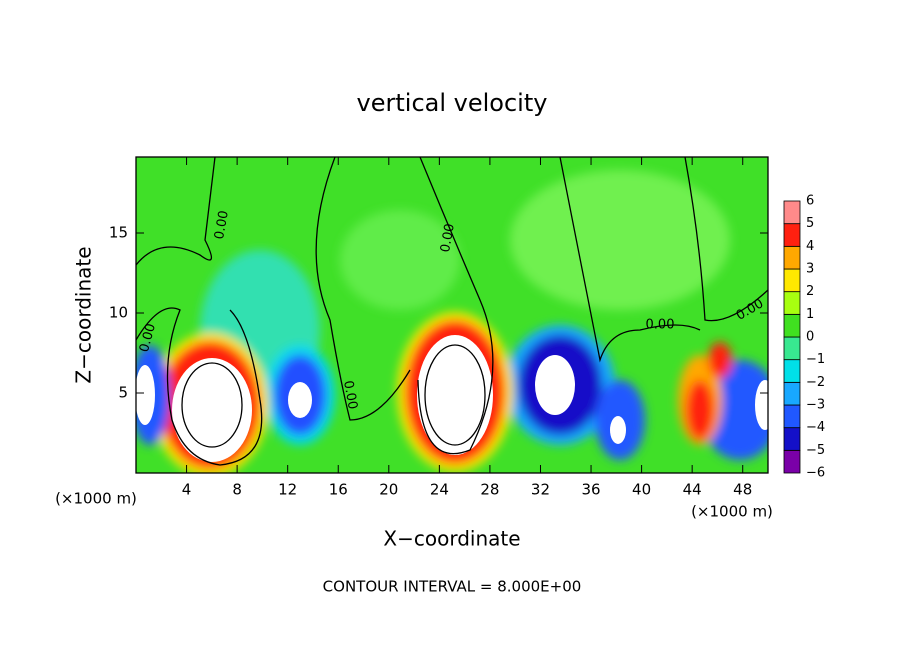 This screenshot has width=904, height=658. Describe the element at coordinates (815, 450) in the screenshot. I see `colorbar-label: −5` at that location.